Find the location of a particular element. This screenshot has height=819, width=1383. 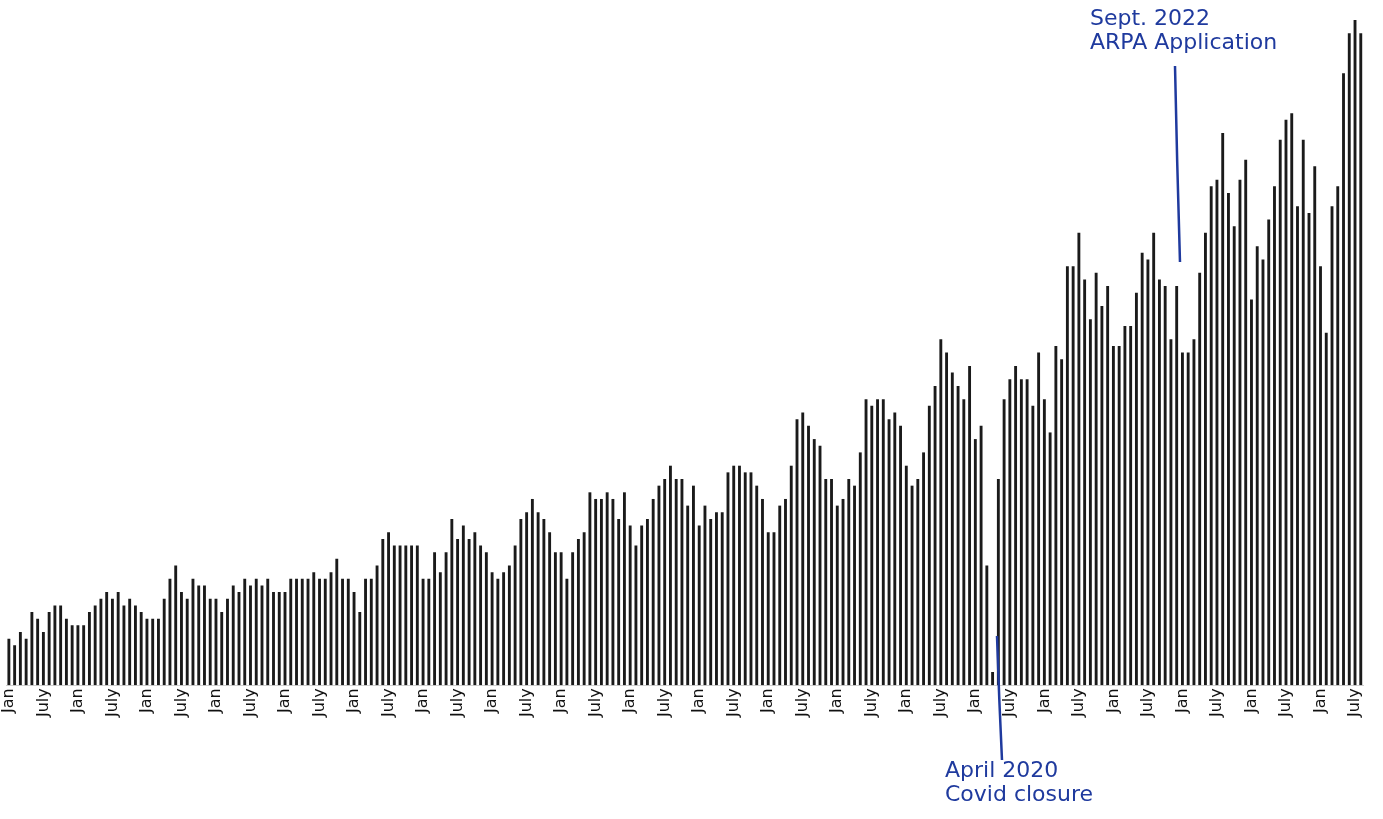

annotation: Sept. 2022 ARPA Application is located at coordinates (1184, 29).